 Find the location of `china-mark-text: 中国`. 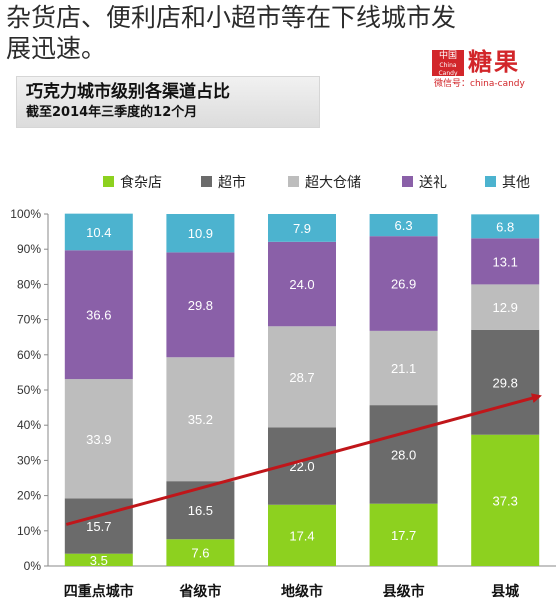

china-mark-text: 中国 is located at coordinates (447, 56).